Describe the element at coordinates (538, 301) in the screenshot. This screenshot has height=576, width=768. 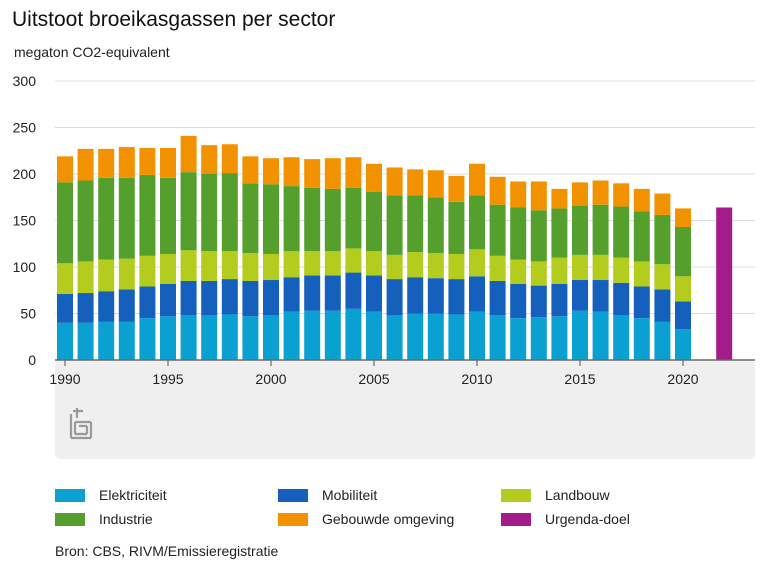
I see `bar-mobiliteit-2013` at that location.